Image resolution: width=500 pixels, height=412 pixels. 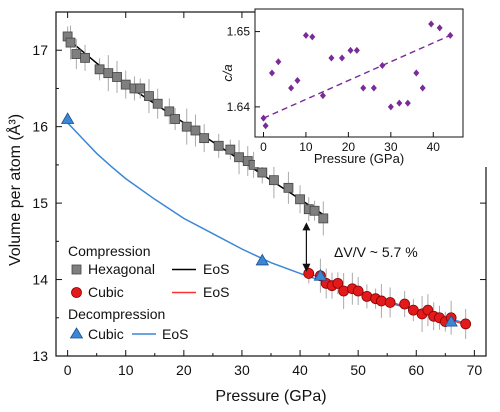 I want to click on inset-points, so click(x=357, y=75).